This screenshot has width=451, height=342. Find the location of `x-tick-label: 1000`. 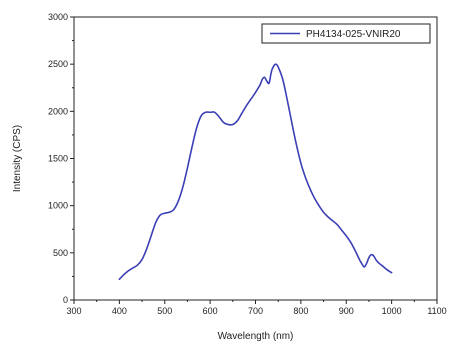

x-tick-label: 1000 is located at coordinates (392, 311).